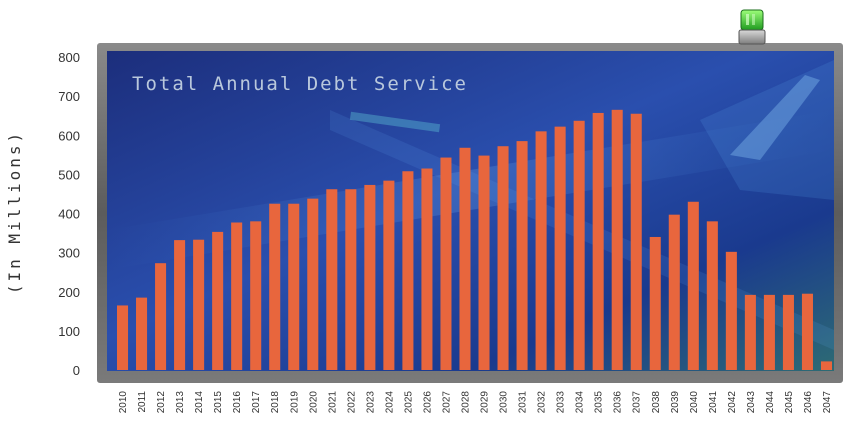 The width and height of the screenshot is (850, 425). Describe the element at coordinates (256, 402) in the screenshot. I see `x-tick-label: 2017` at that location.